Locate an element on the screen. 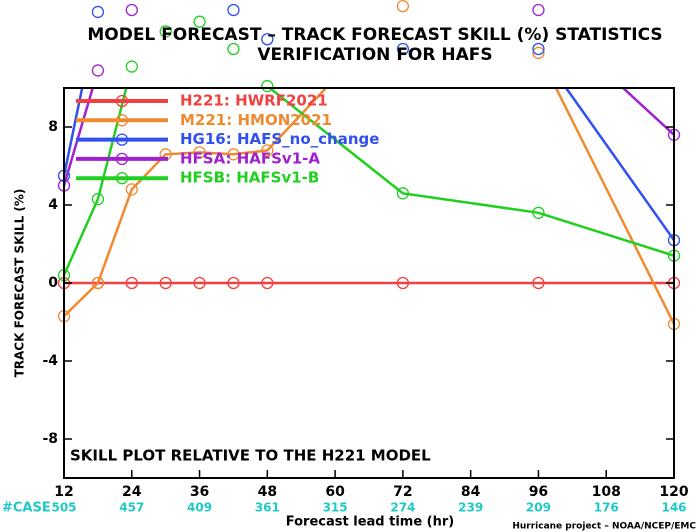 This screenshot has width=700, height=532. case-count: 505 is located at coordinates (63, 508).